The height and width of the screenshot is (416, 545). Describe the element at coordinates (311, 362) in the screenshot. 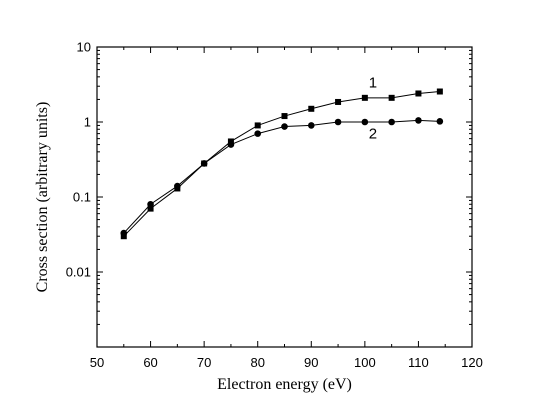

I see `x-tick-label: 90` at that location.